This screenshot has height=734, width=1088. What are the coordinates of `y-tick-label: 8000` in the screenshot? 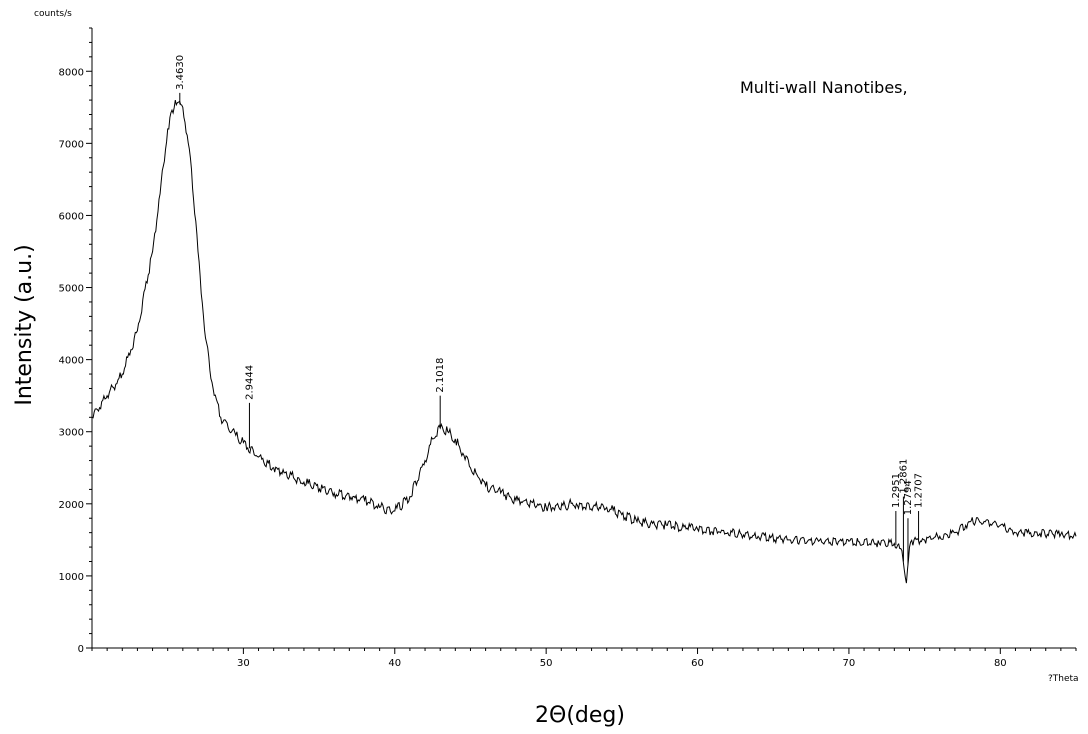 It's located at (71, 72).